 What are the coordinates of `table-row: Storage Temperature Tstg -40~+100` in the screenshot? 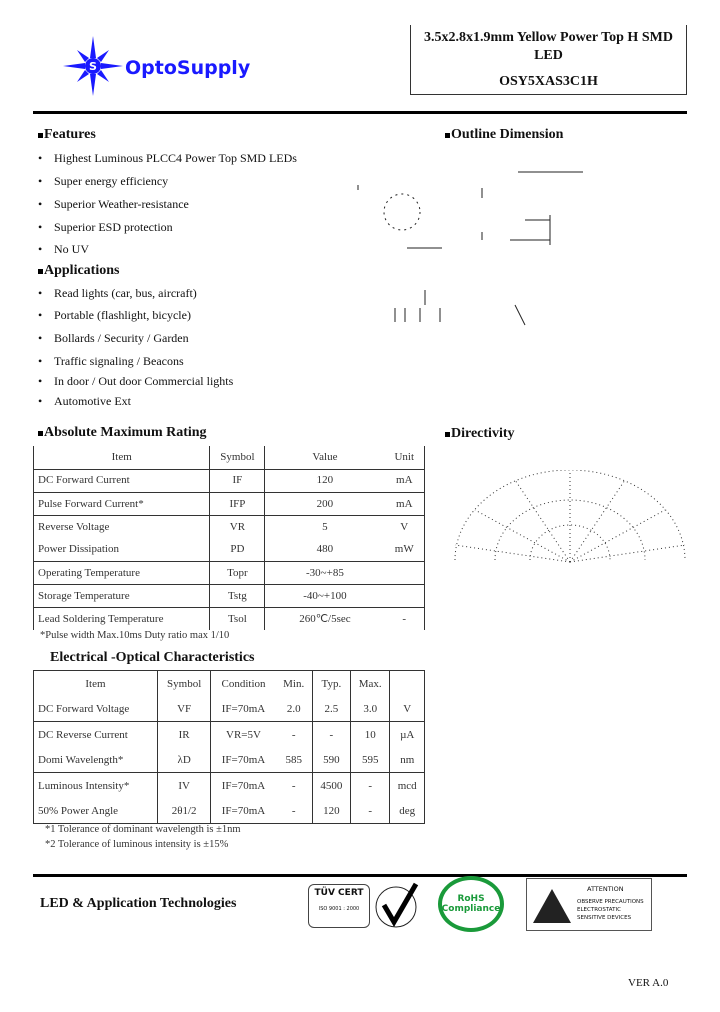 It's located at (229, 595).